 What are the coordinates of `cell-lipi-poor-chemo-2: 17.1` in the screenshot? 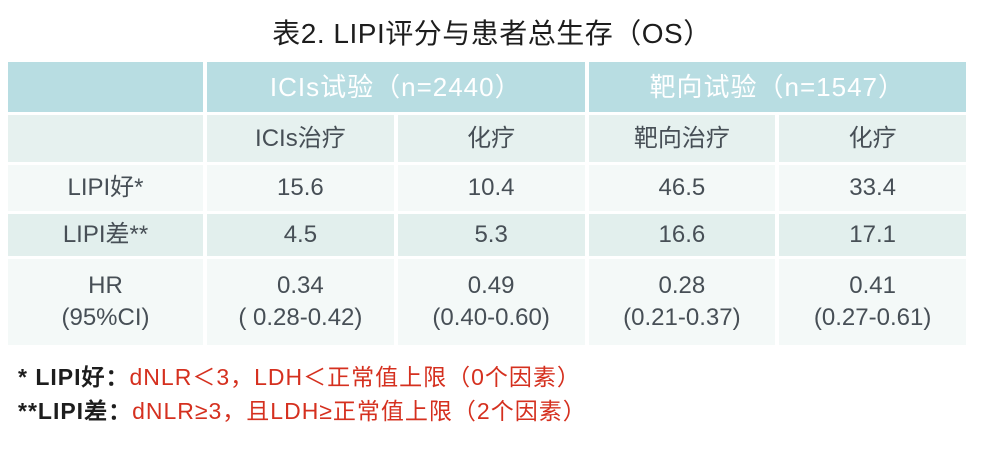 It's located at (872, 235).